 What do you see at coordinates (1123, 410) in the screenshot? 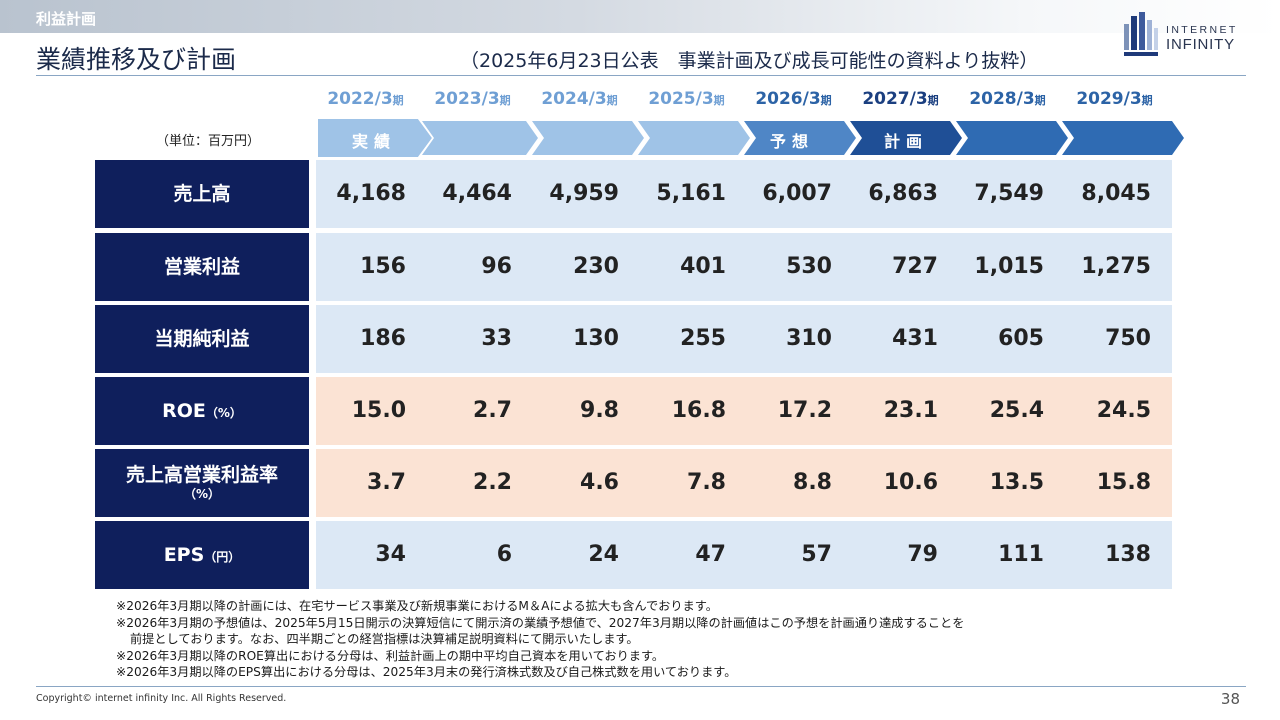
I see `table-cell: 24.5` at bounding box center [1123, 410].